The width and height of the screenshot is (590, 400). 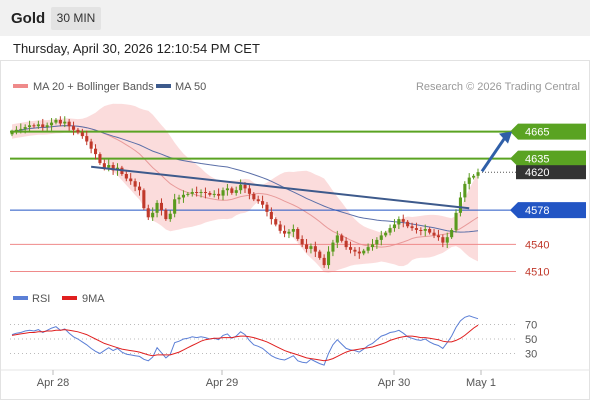 What do you see at coordinates (266, 379) in the screenshot?
I see `time-axis: Apr 28 Apr 29 Apr 30 May 1` at bounding box center [266, 379].